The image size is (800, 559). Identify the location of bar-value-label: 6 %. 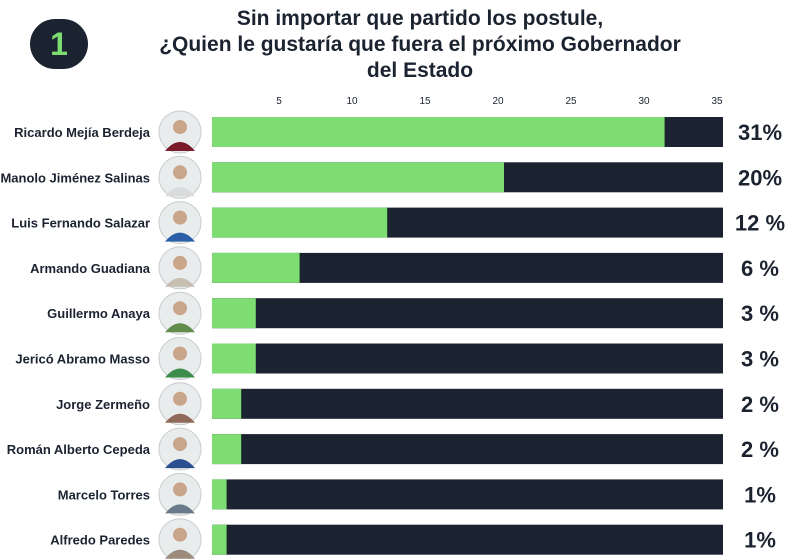
(760, 268).